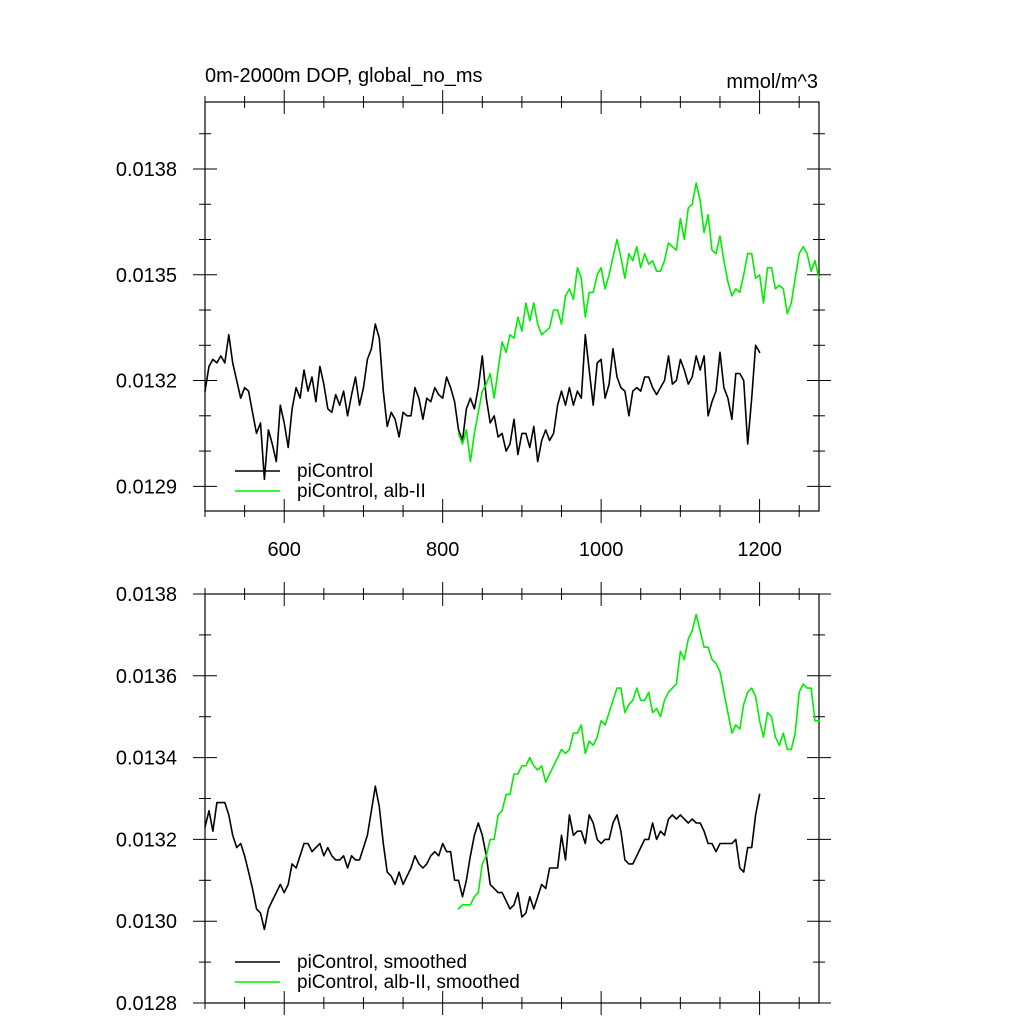 The width and height of the screenshot is (1024, 1024). What do you see at coordinates (442, 550) in the screenshot?
I see `x-tick-label: 800` at bounding box center [442, 550].